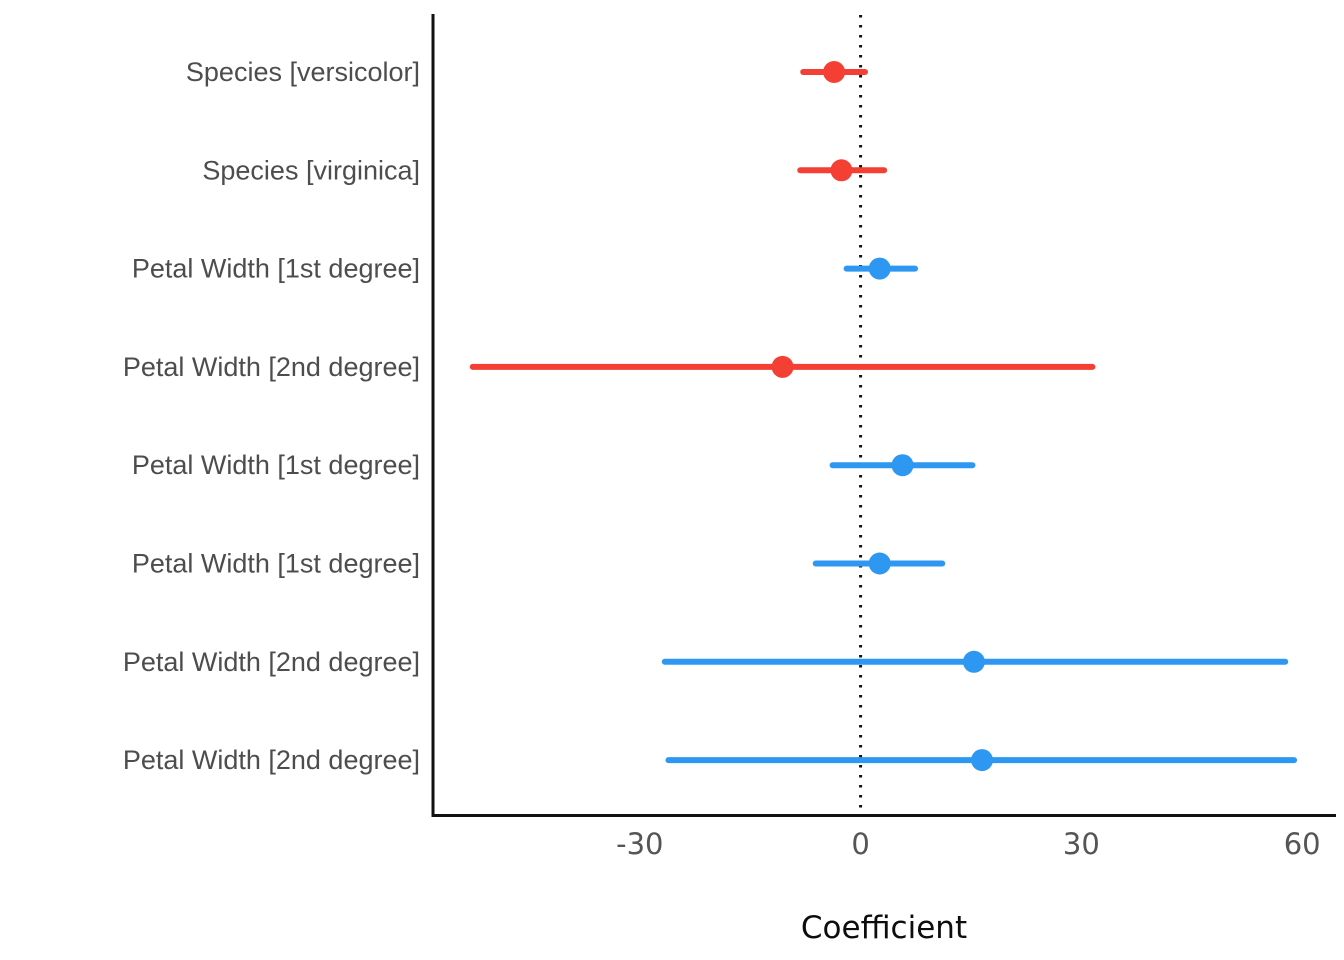 The height and width of the screenshot is (960, 1344). I want to click on y-axis-label: Species [versicolor], so click(303, 72).